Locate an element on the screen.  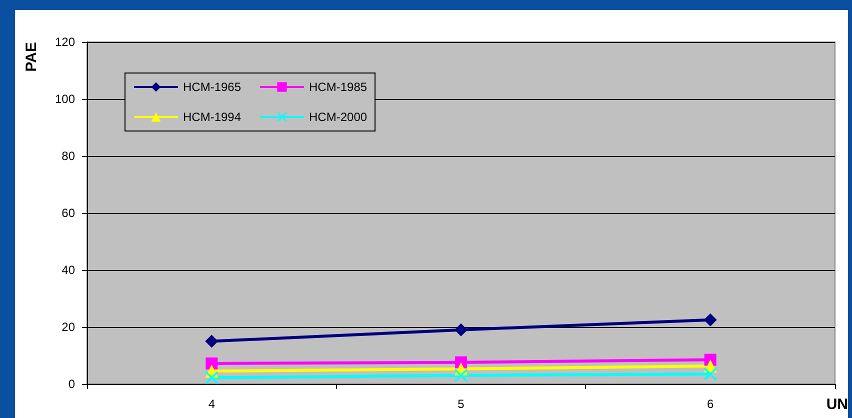
x-tick-label: 4 is located at coordinates (212, 404).